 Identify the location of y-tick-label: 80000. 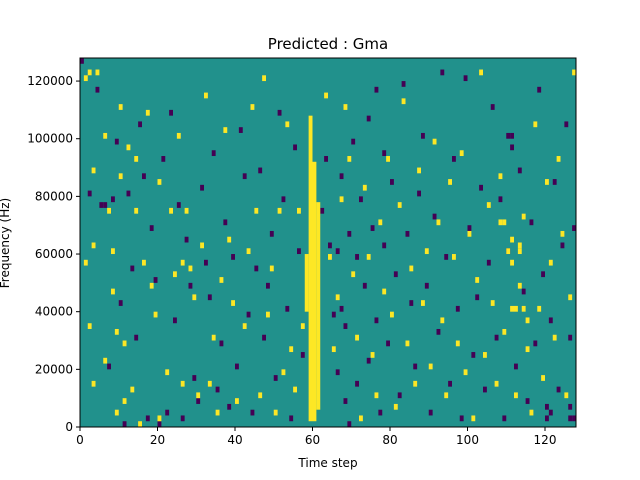
(54, 196).